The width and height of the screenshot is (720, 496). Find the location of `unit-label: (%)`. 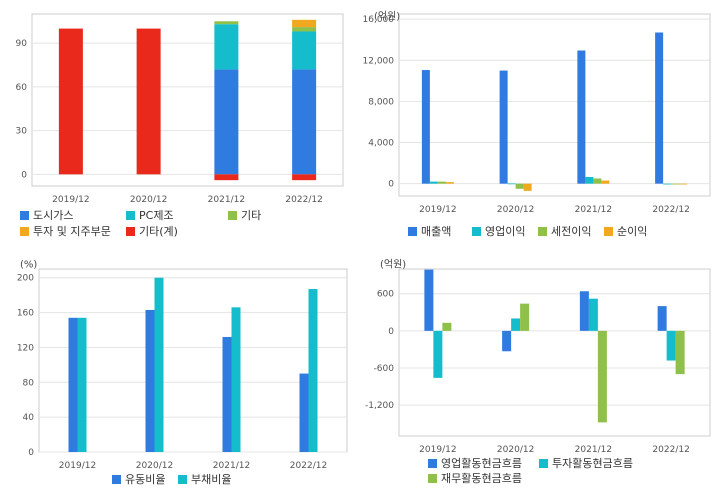

unit-label: (%) is located at coordinates (28, 264).